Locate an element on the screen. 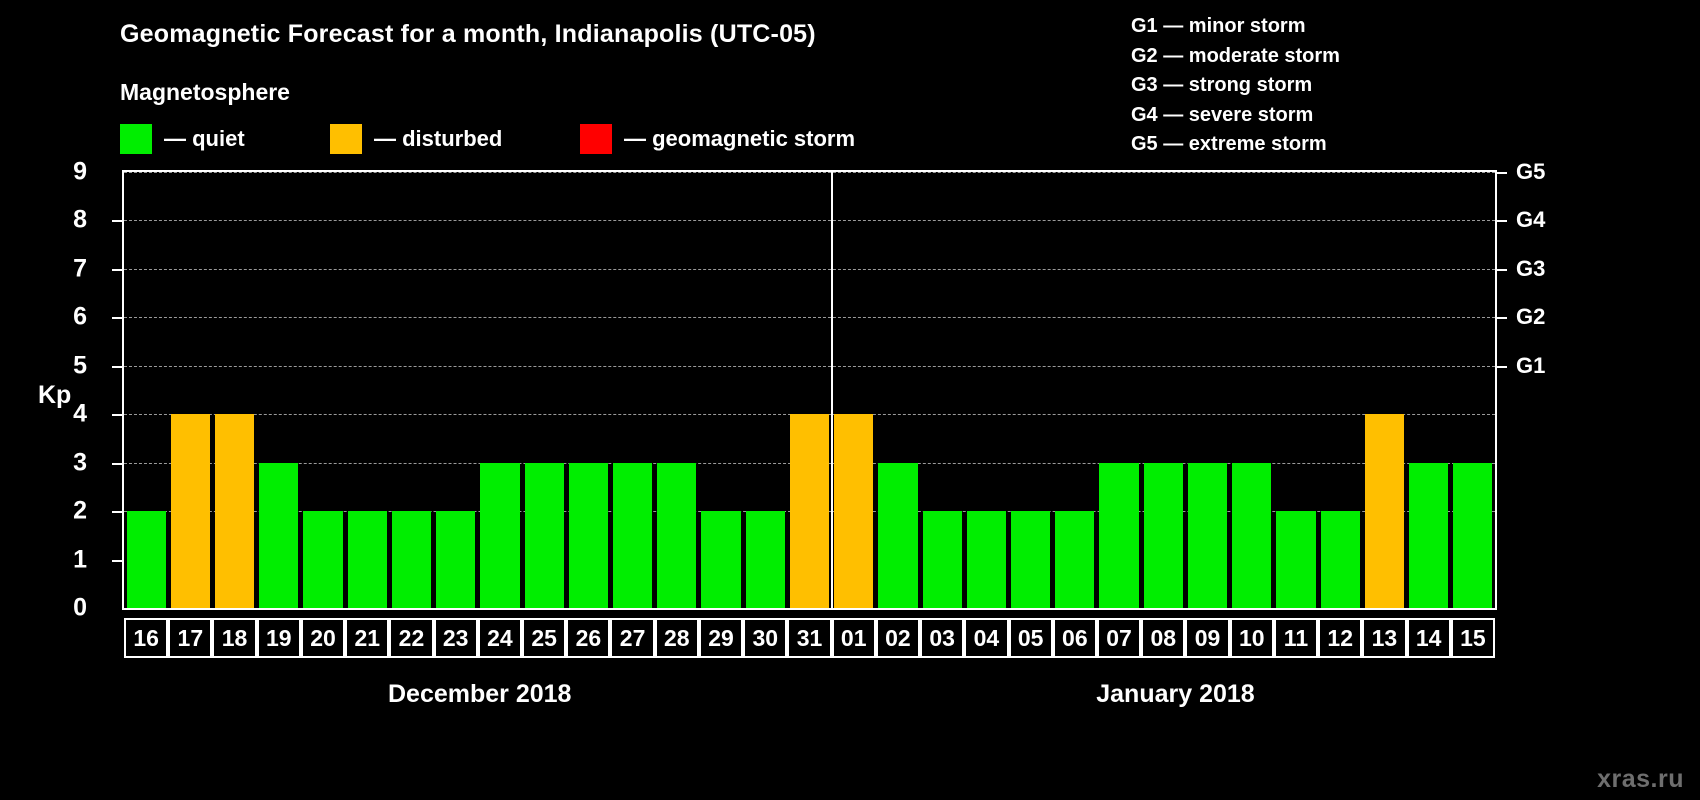 The height and width of the screenshot is (800, 1700). g-axis-label-G4: G4 is located at coordinates (1531, 220).